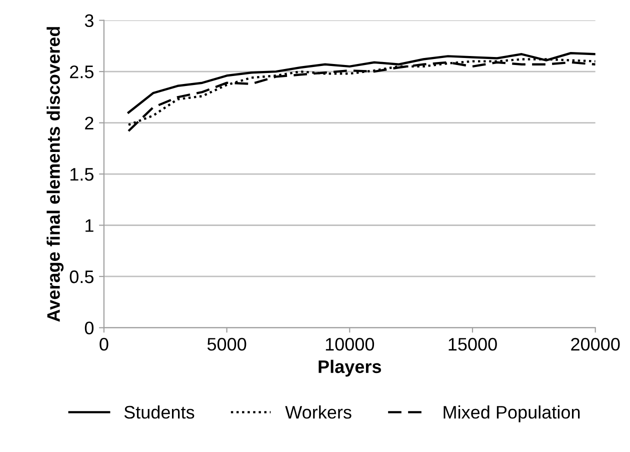 Image resolution: width=630 pixels, height=452 pixels. I want to click on y-tick-label: 3, so click(89, 21).